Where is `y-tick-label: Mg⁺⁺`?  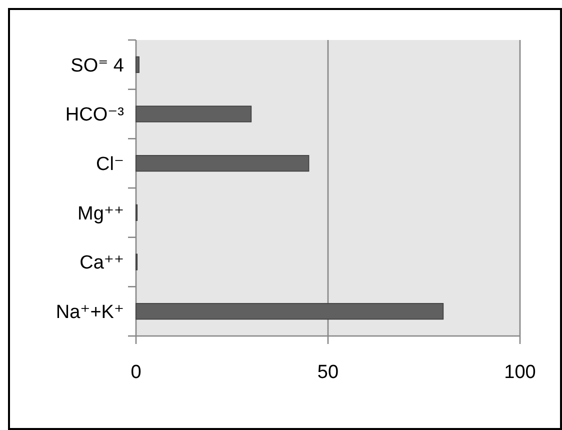
y-tick-label: Mg⁺⁺ is located at coordinates (101, 213).